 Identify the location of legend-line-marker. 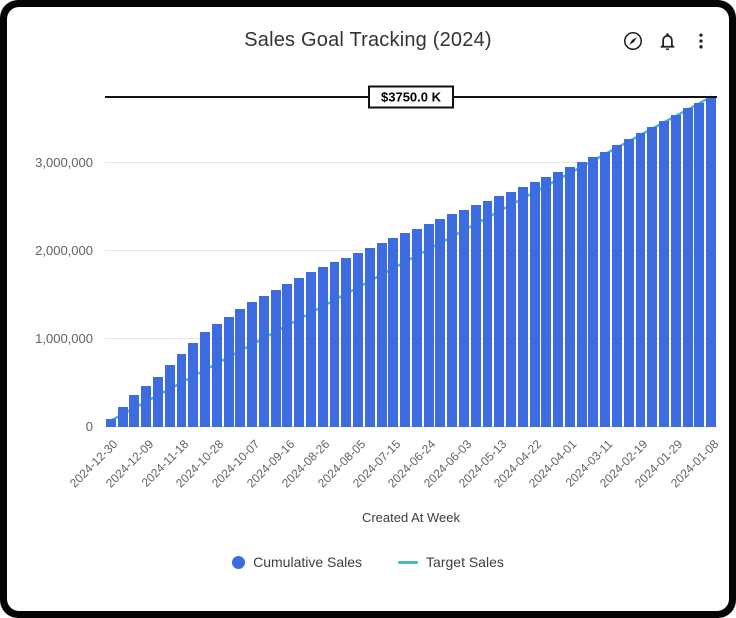
(408, 562).